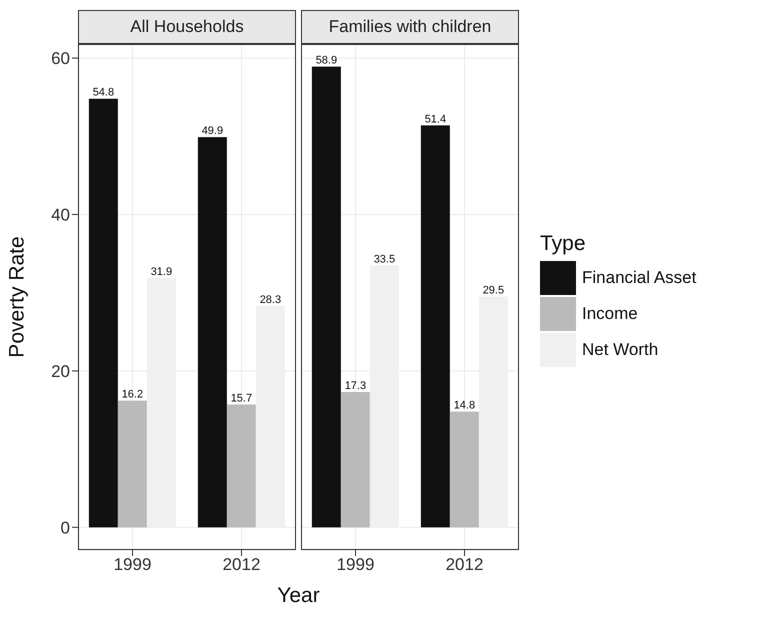  I want to click on data-label: 29.5, so click(493, 290).